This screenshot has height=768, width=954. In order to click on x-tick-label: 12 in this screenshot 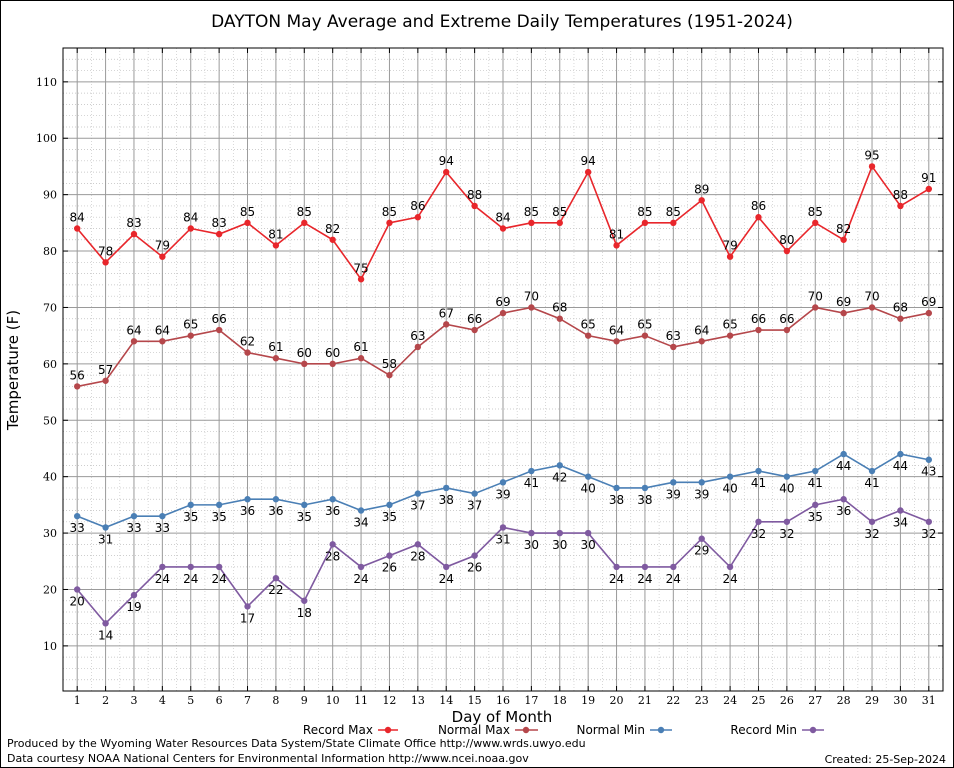, I will do `click(389, 700)`.